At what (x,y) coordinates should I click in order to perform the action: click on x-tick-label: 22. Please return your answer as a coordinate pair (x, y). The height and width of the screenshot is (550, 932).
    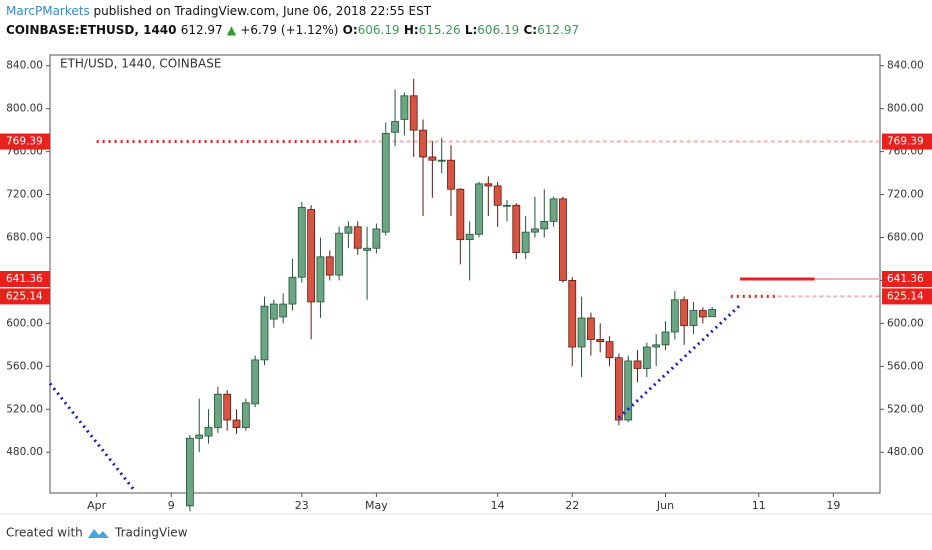
    Looking at the image, I should click on (572, 505).